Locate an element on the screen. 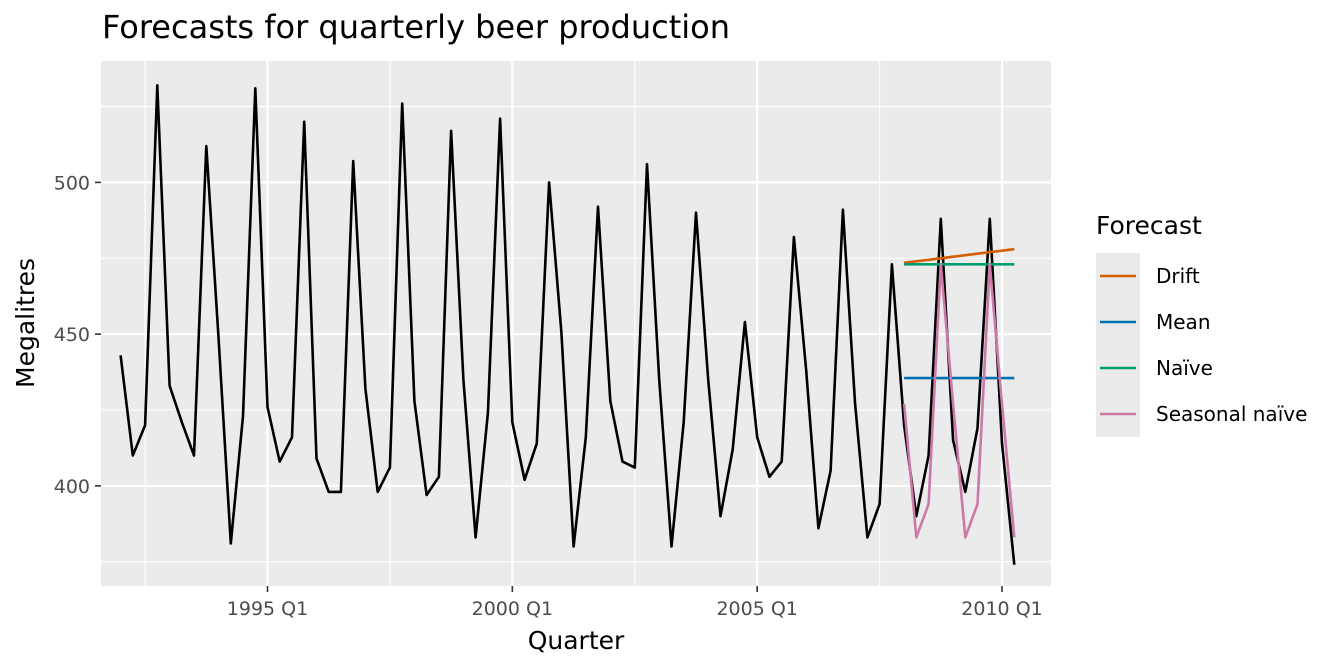 Image resolution: width=1344 pixels, height=672 pixels. x-tick-label: 2010 Q1 is located at coordinates (1001, 609).